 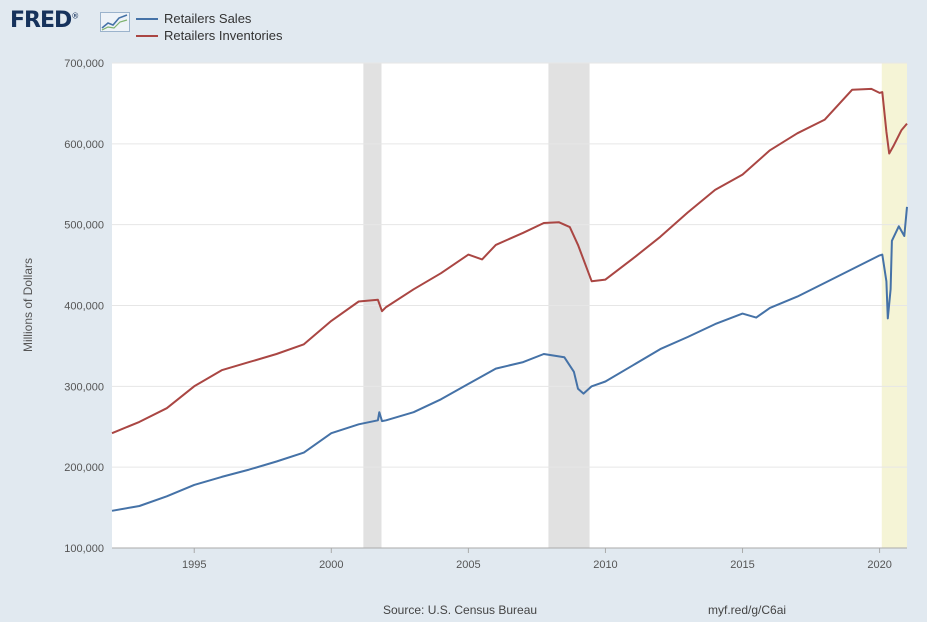 I want to click on source-note: Source: U.S. Census Bureau, so click(x=460, y=610).